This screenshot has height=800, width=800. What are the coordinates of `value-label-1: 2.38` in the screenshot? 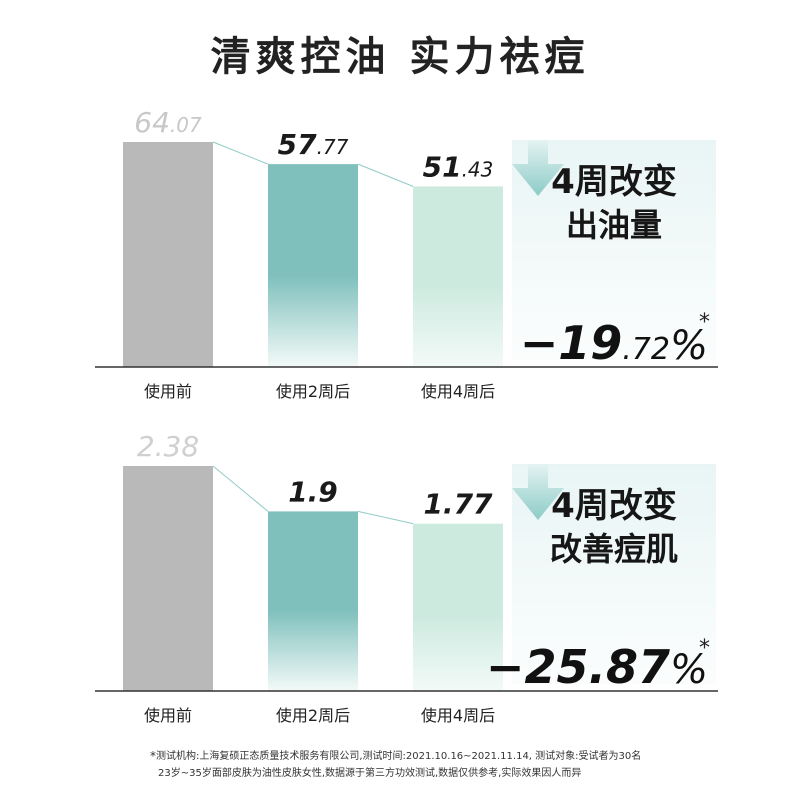 It's located at (168, 446).